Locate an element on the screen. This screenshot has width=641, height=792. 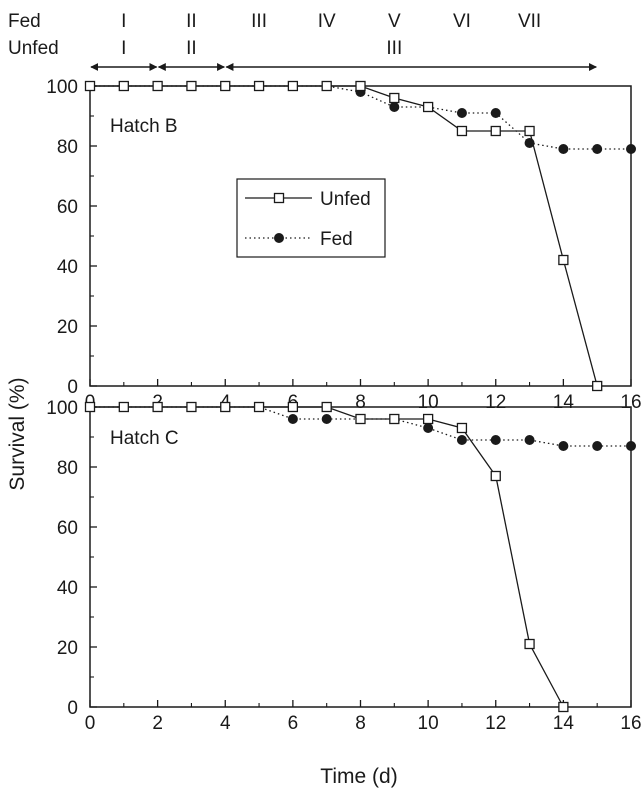
hatch-b-y-ticks: 0 20 40 60 80 100 is located at coordinates (71, 237).